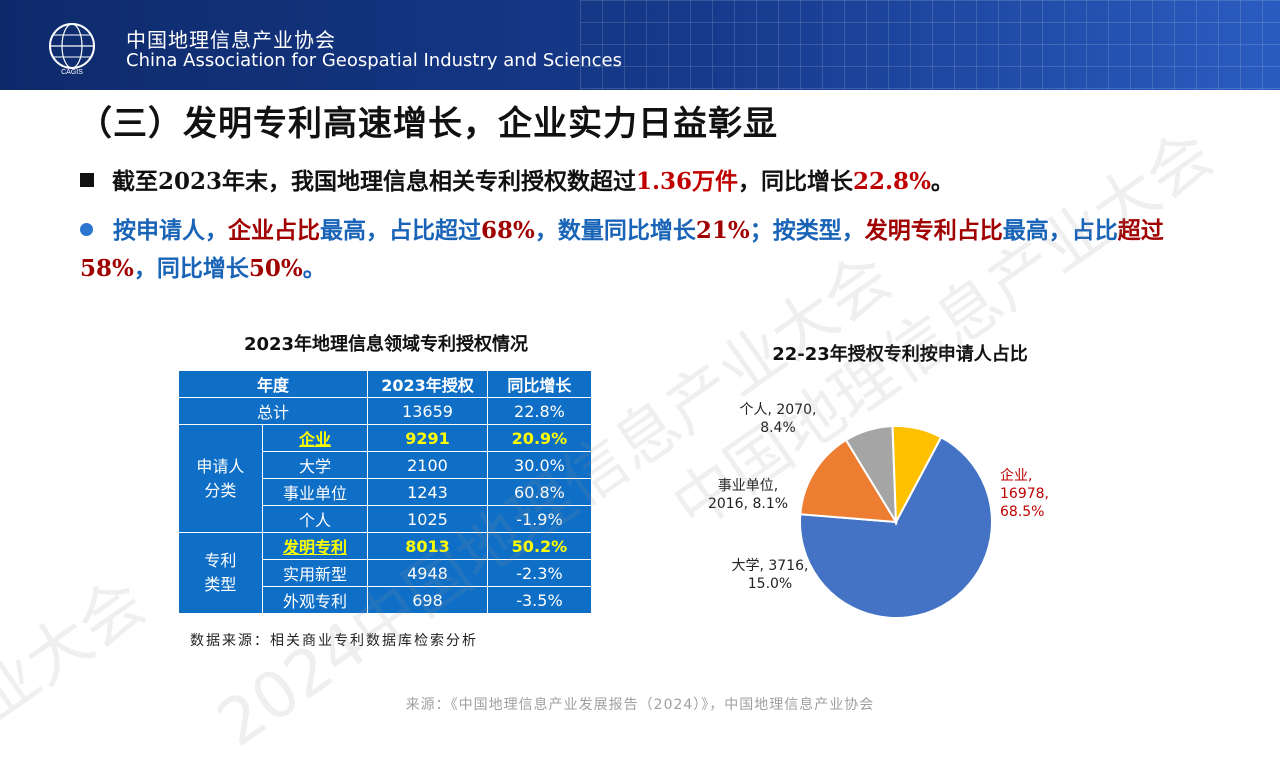  What do you see at coordinates (273, 411) in the screenshot?
I see `table-cell: 总计` at bounding box center [273, 411].